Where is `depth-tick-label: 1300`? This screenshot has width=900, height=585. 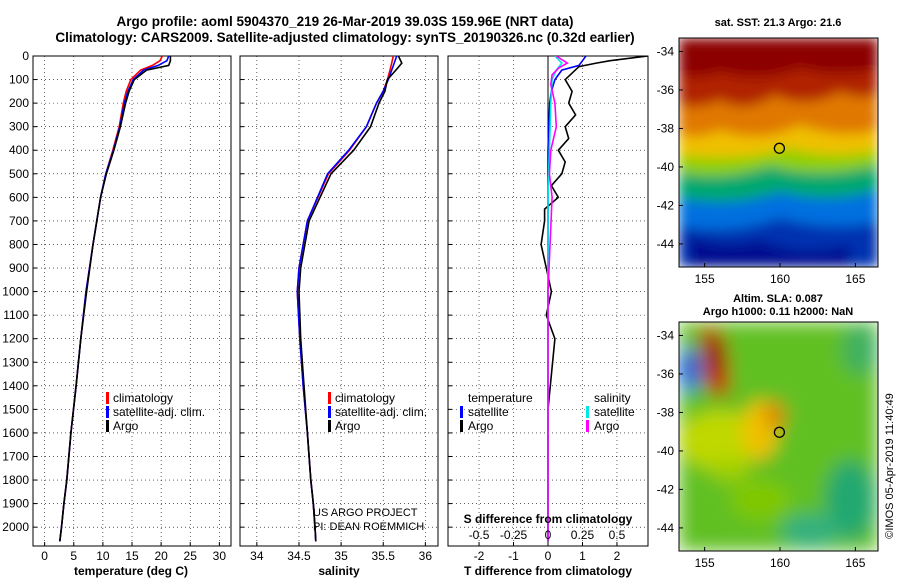
depth-tick-label: 1300 is located at coordinates (15, 362).